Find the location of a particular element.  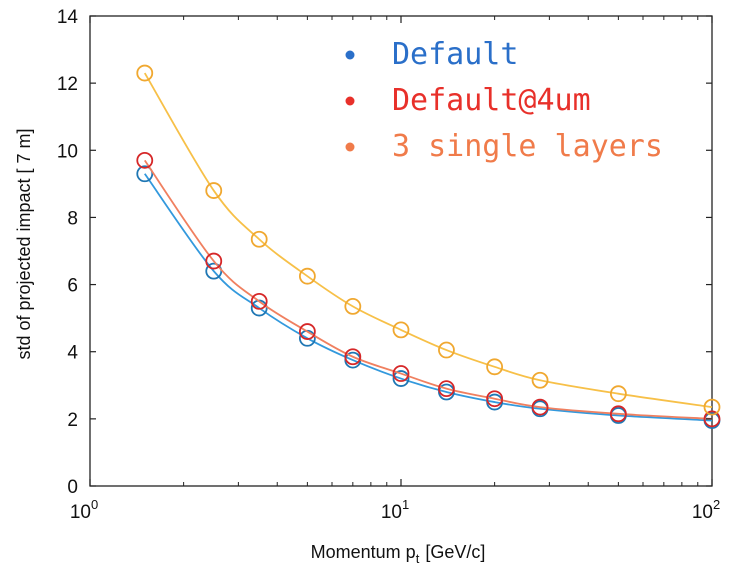

x-tick-label: 10⁰ is located at coordinates (84, 510).